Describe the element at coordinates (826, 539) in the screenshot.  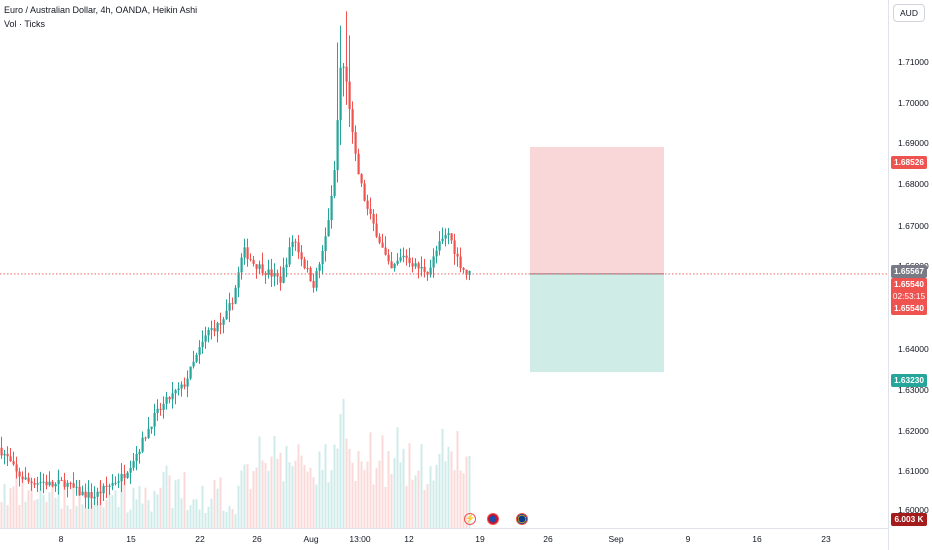
I see `time-tick-label: 23` at that location.